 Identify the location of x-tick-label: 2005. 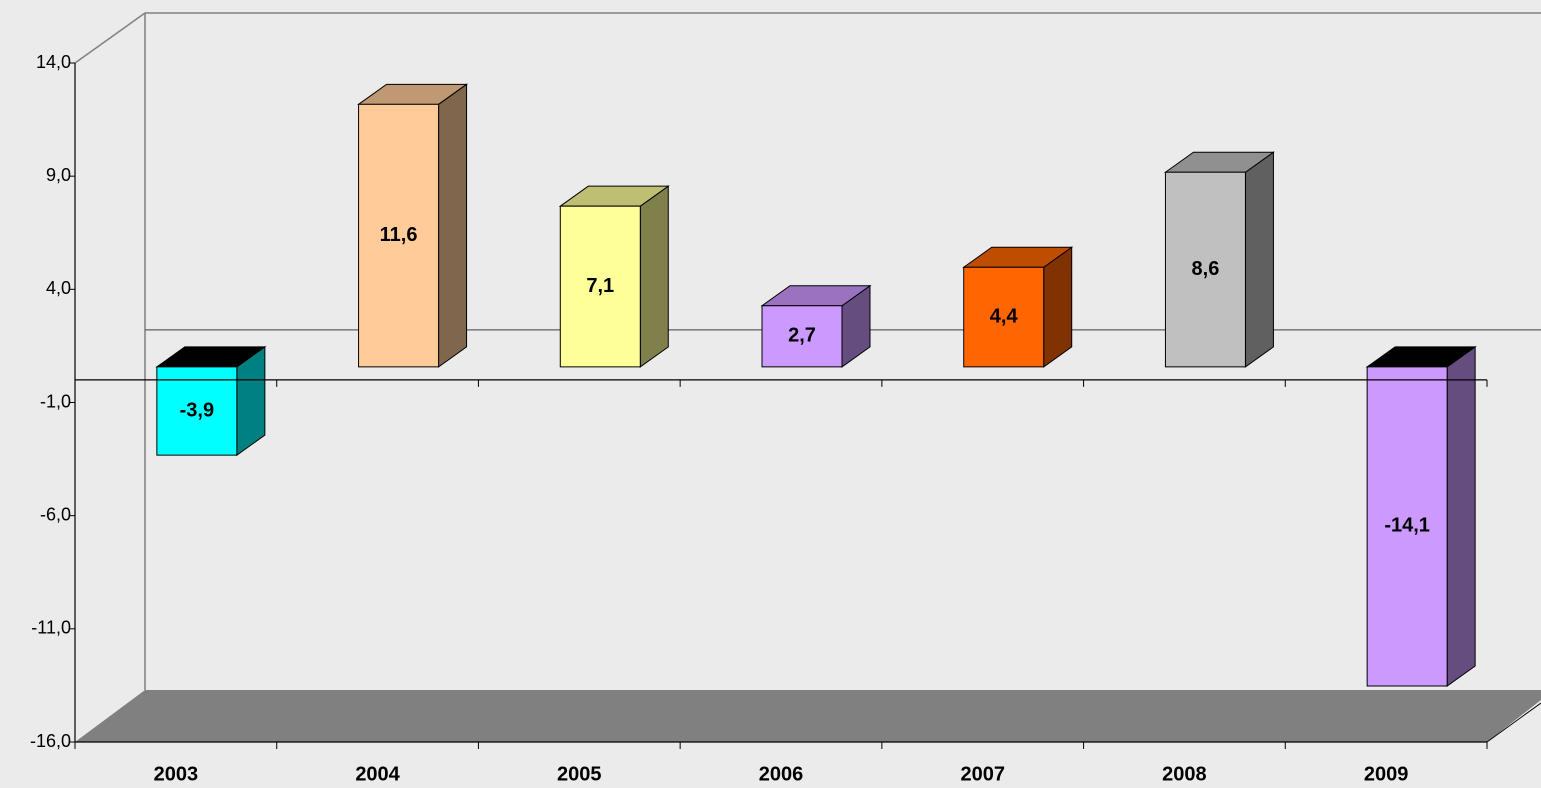
(579, 774).